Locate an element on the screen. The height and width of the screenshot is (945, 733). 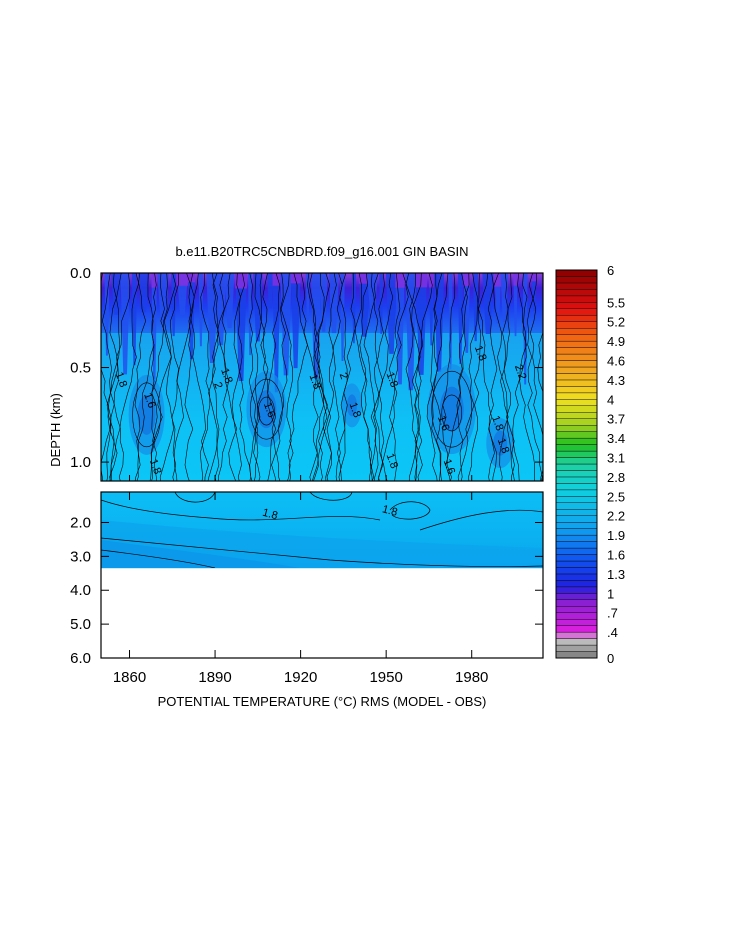
x-tick-label: 1890 is located at coordinates (214, 677).